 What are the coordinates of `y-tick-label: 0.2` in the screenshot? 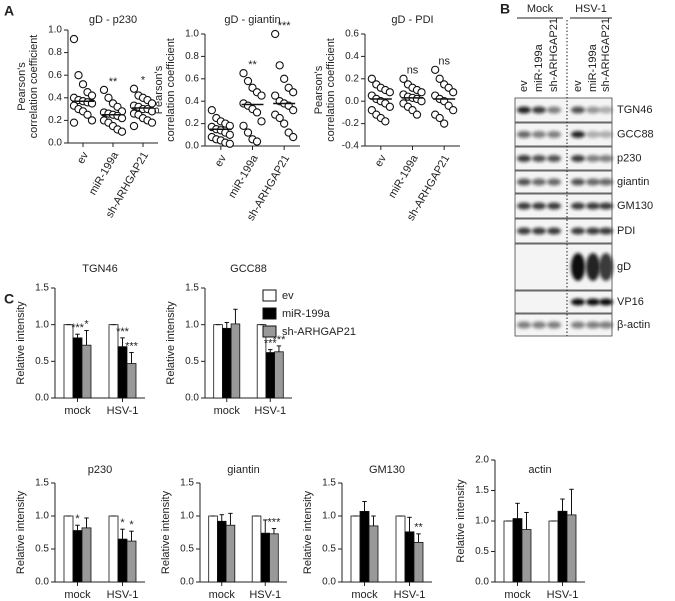 It's located at (352, 78).